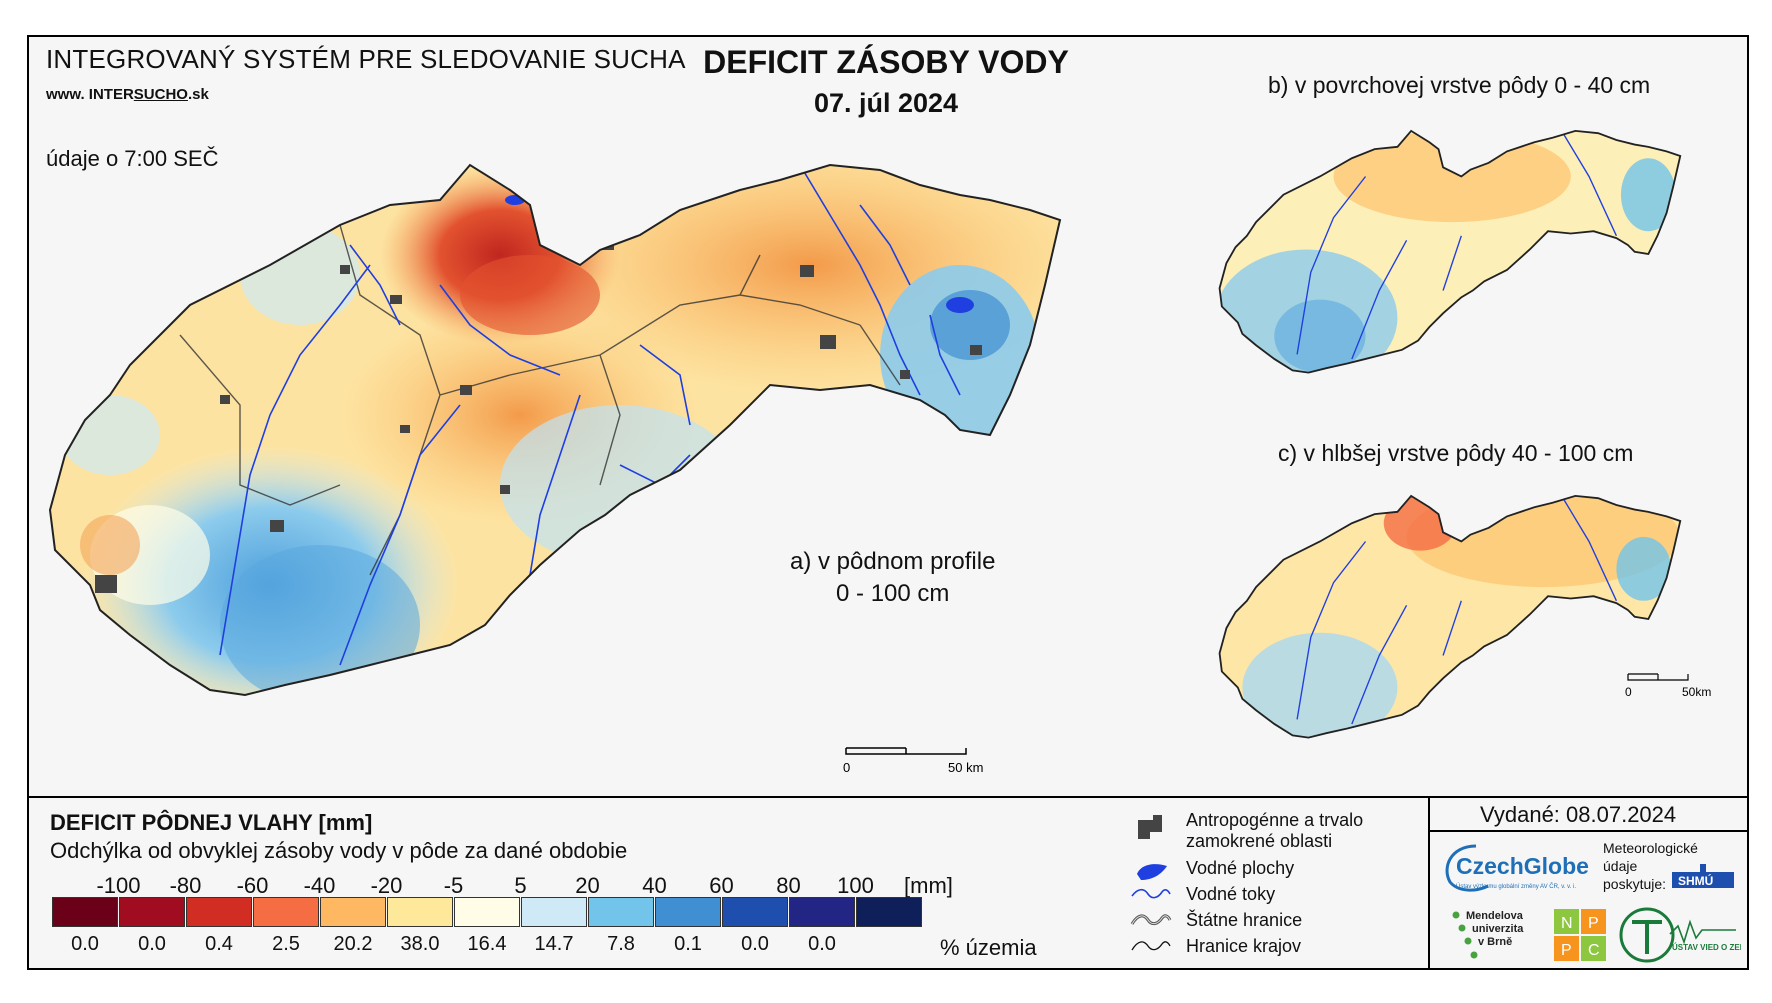  I want to click on legend-anthropogenic-2: zamokrené oblasti, so click(1259, 841).